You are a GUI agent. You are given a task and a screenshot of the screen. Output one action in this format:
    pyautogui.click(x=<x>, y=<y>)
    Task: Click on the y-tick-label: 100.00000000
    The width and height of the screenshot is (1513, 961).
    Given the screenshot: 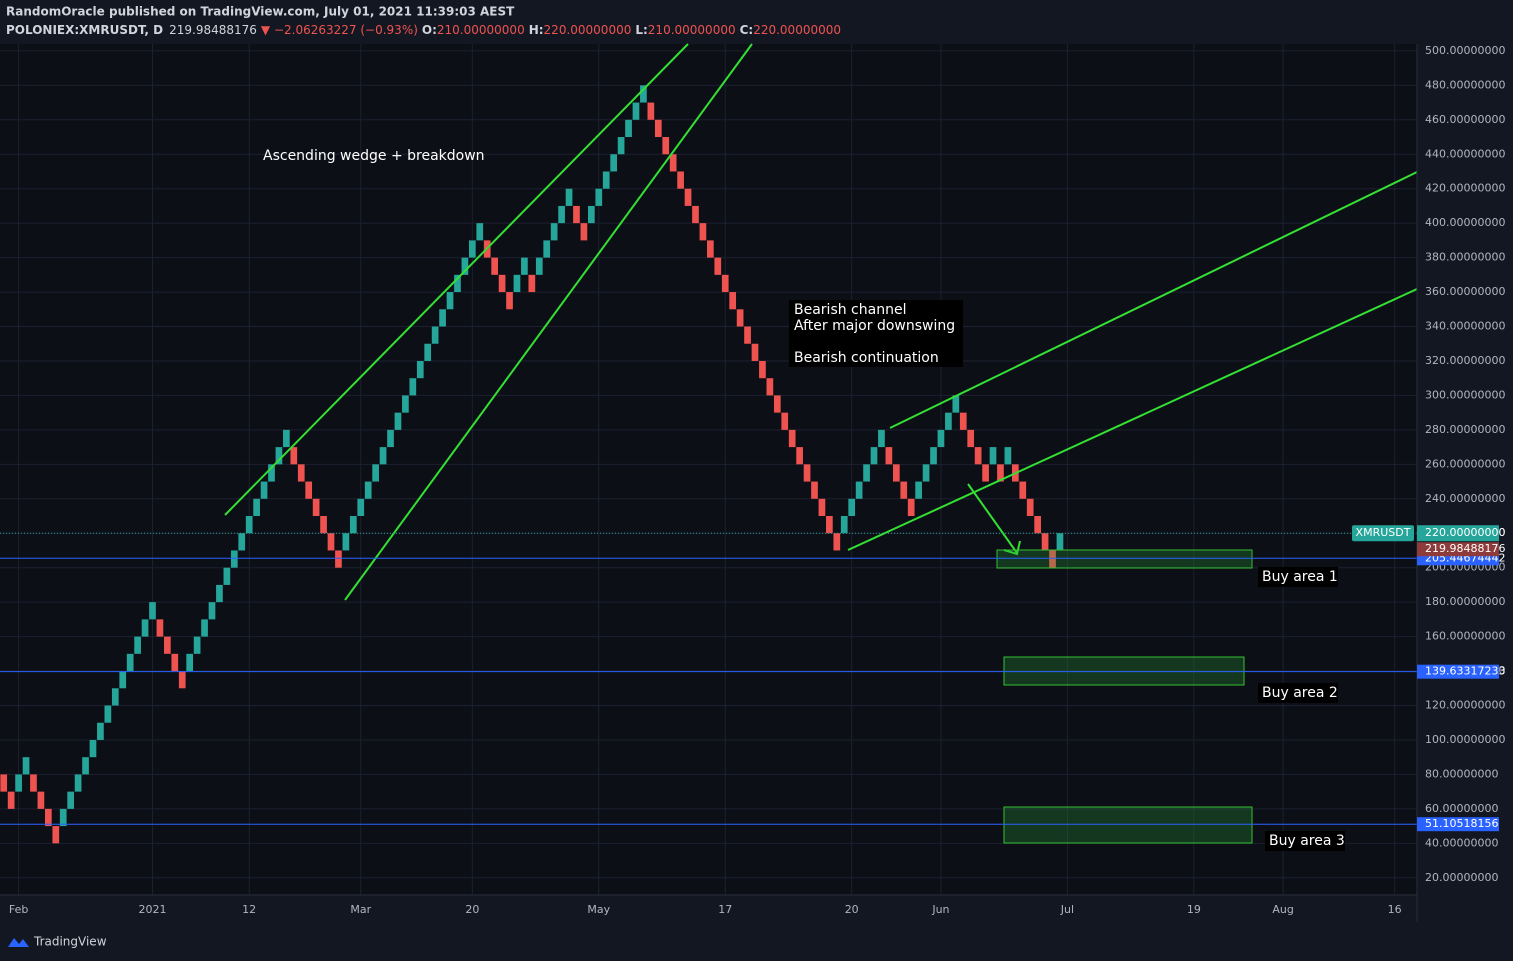 What is the action you would take?
    pyautogui.click(x=1465, y=739)
    